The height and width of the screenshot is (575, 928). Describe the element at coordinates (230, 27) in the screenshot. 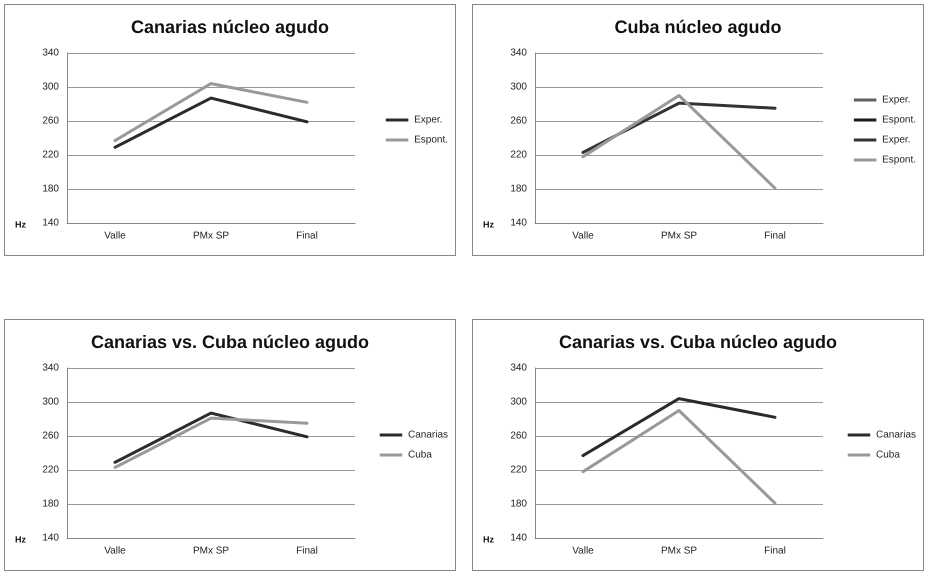

I see `chart-title: Canarias núcleo agudo` at that location.